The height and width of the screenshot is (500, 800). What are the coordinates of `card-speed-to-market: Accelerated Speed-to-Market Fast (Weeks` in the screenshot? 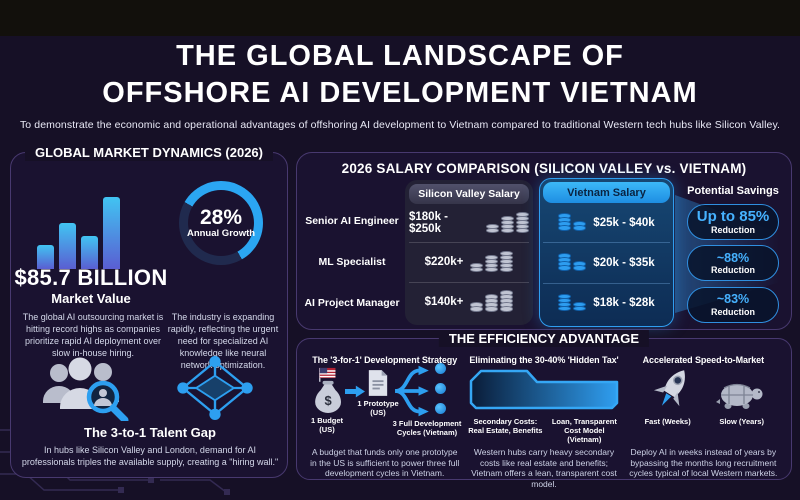 It's located at (703, 416).